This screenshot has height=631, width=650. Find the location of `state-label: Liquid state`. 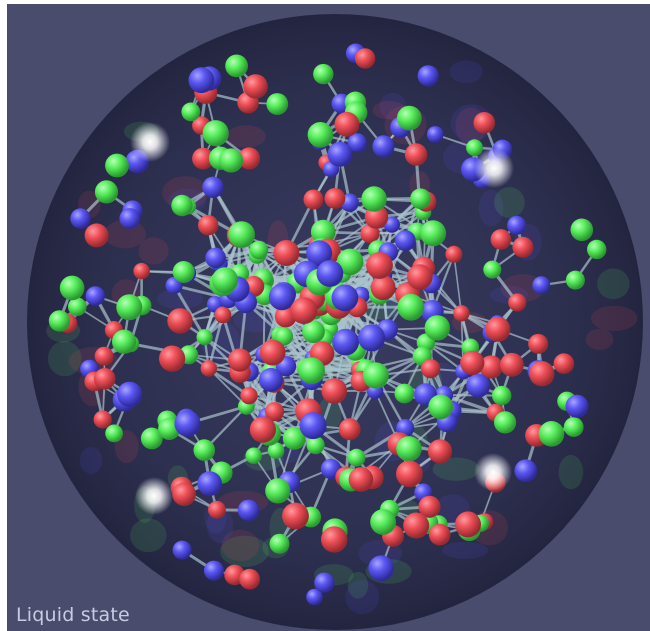

state-label: Liquid state is located at coordinates (73, 615).